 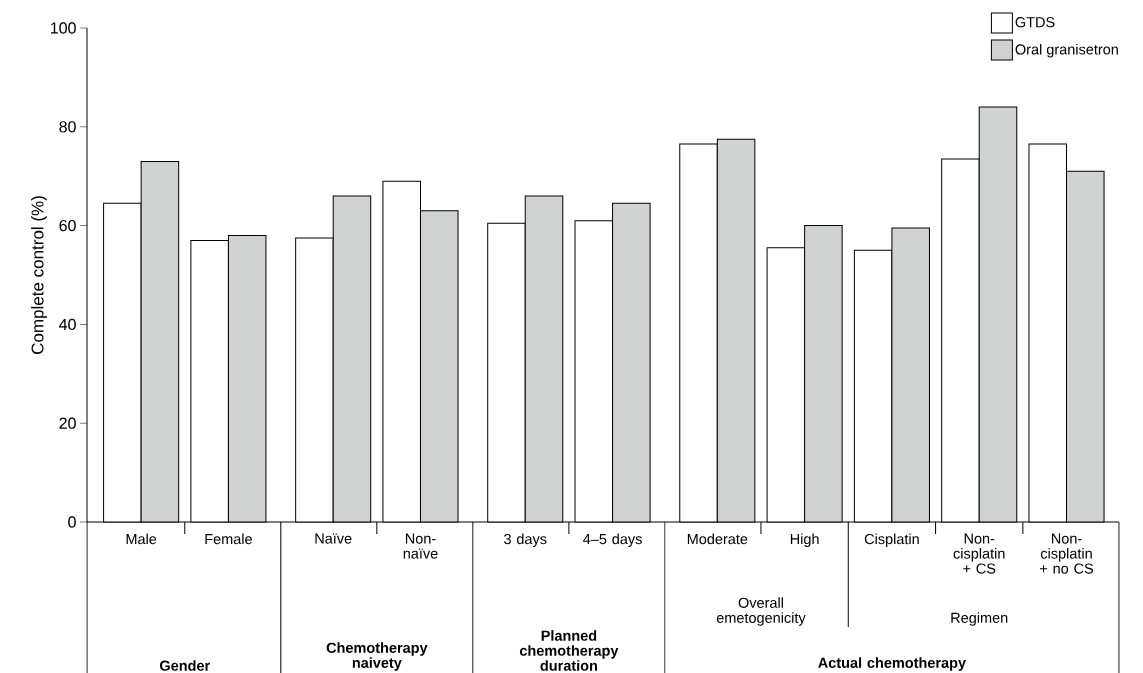 What do you see at coordinates (67, 423) in the screenshot?
I see `y-tick-label: 20` at bounding box center [67, 423].